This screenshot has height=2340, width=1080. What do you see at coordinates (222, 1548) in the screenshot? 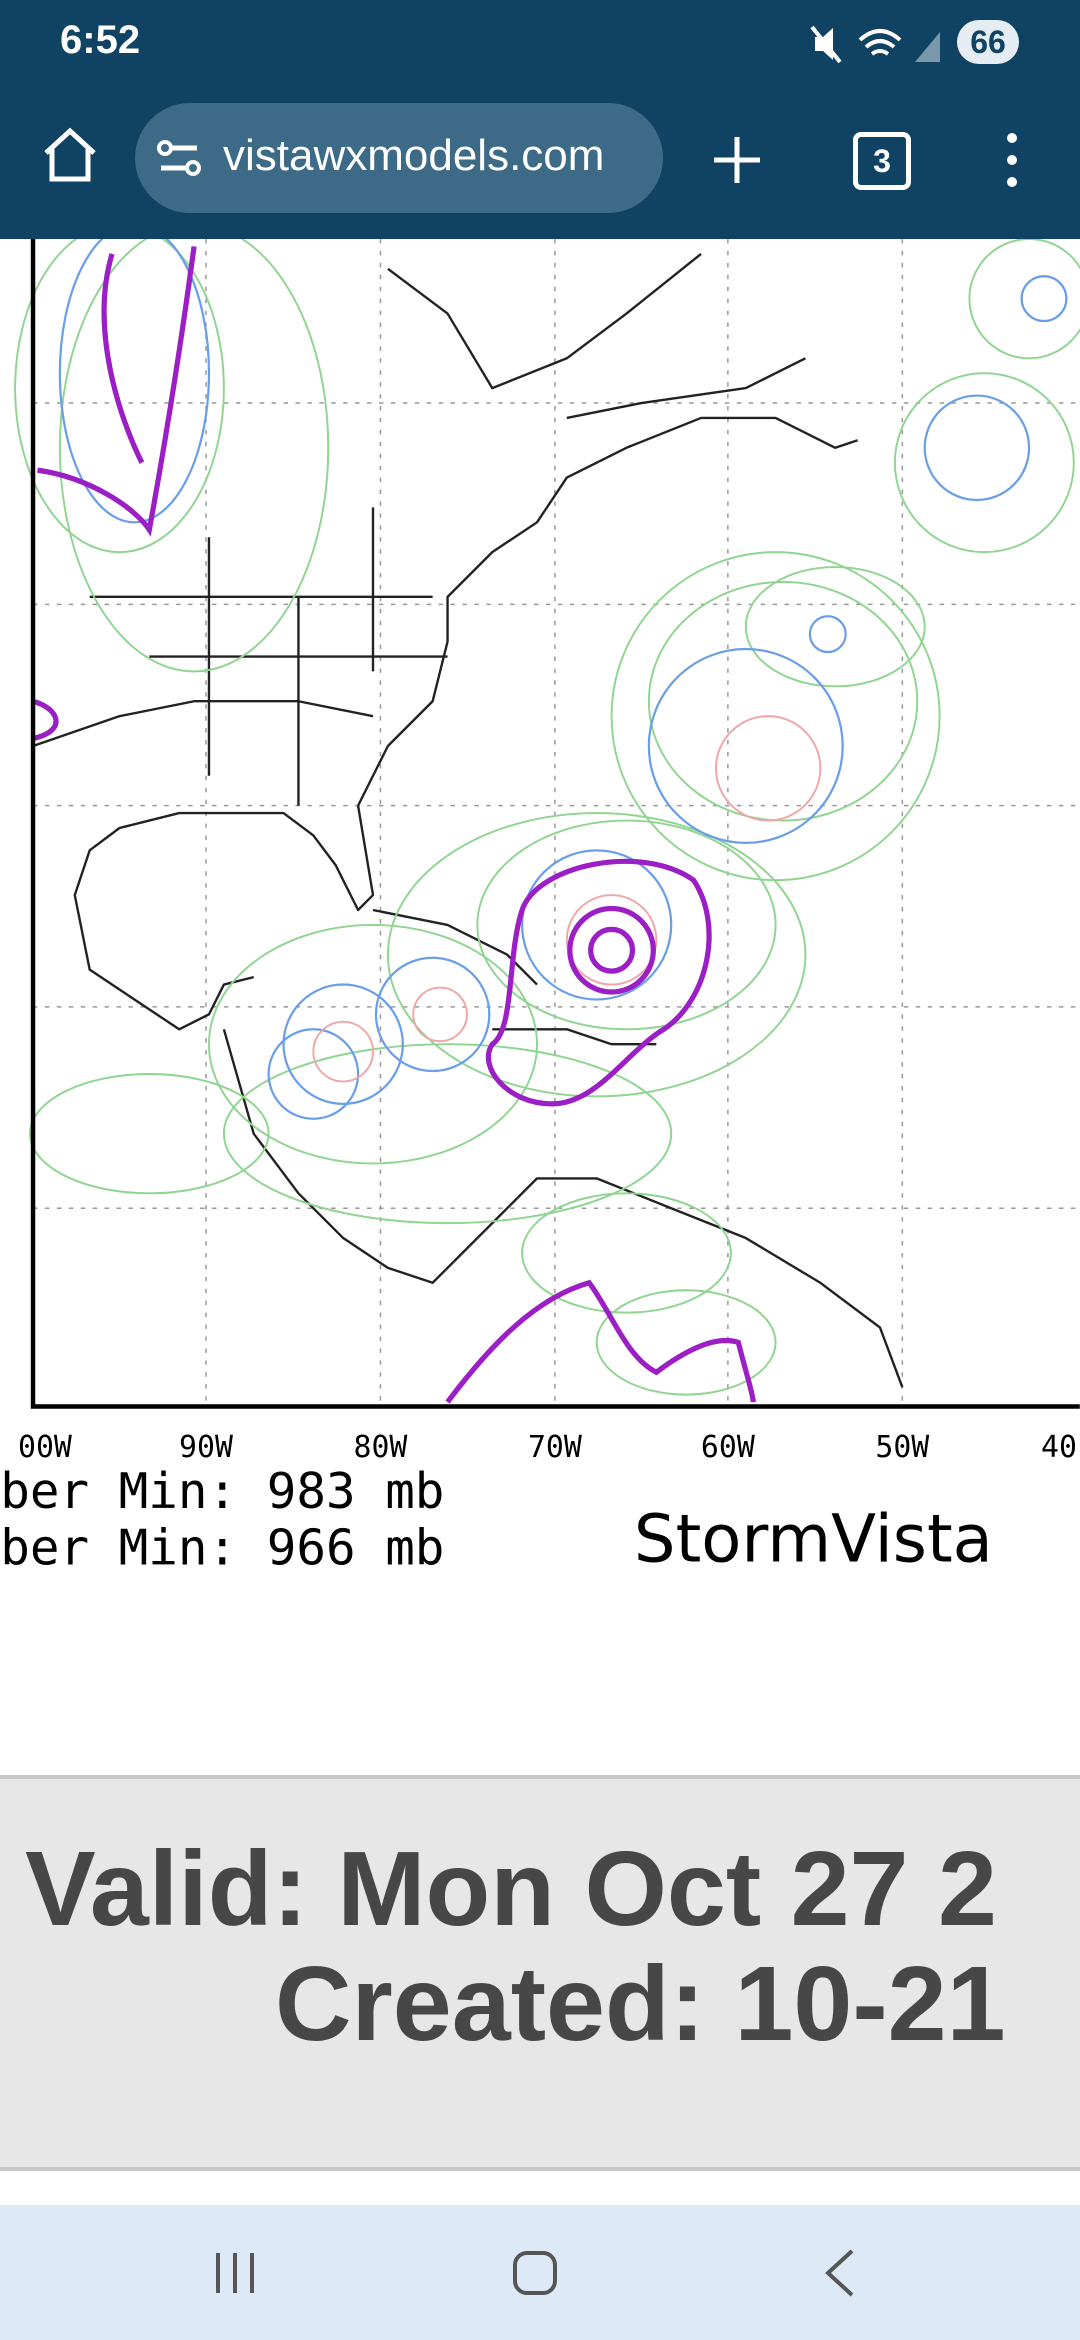
I see `footer-line: ber Min: 966 mb` at bounding box center [222, 1548].